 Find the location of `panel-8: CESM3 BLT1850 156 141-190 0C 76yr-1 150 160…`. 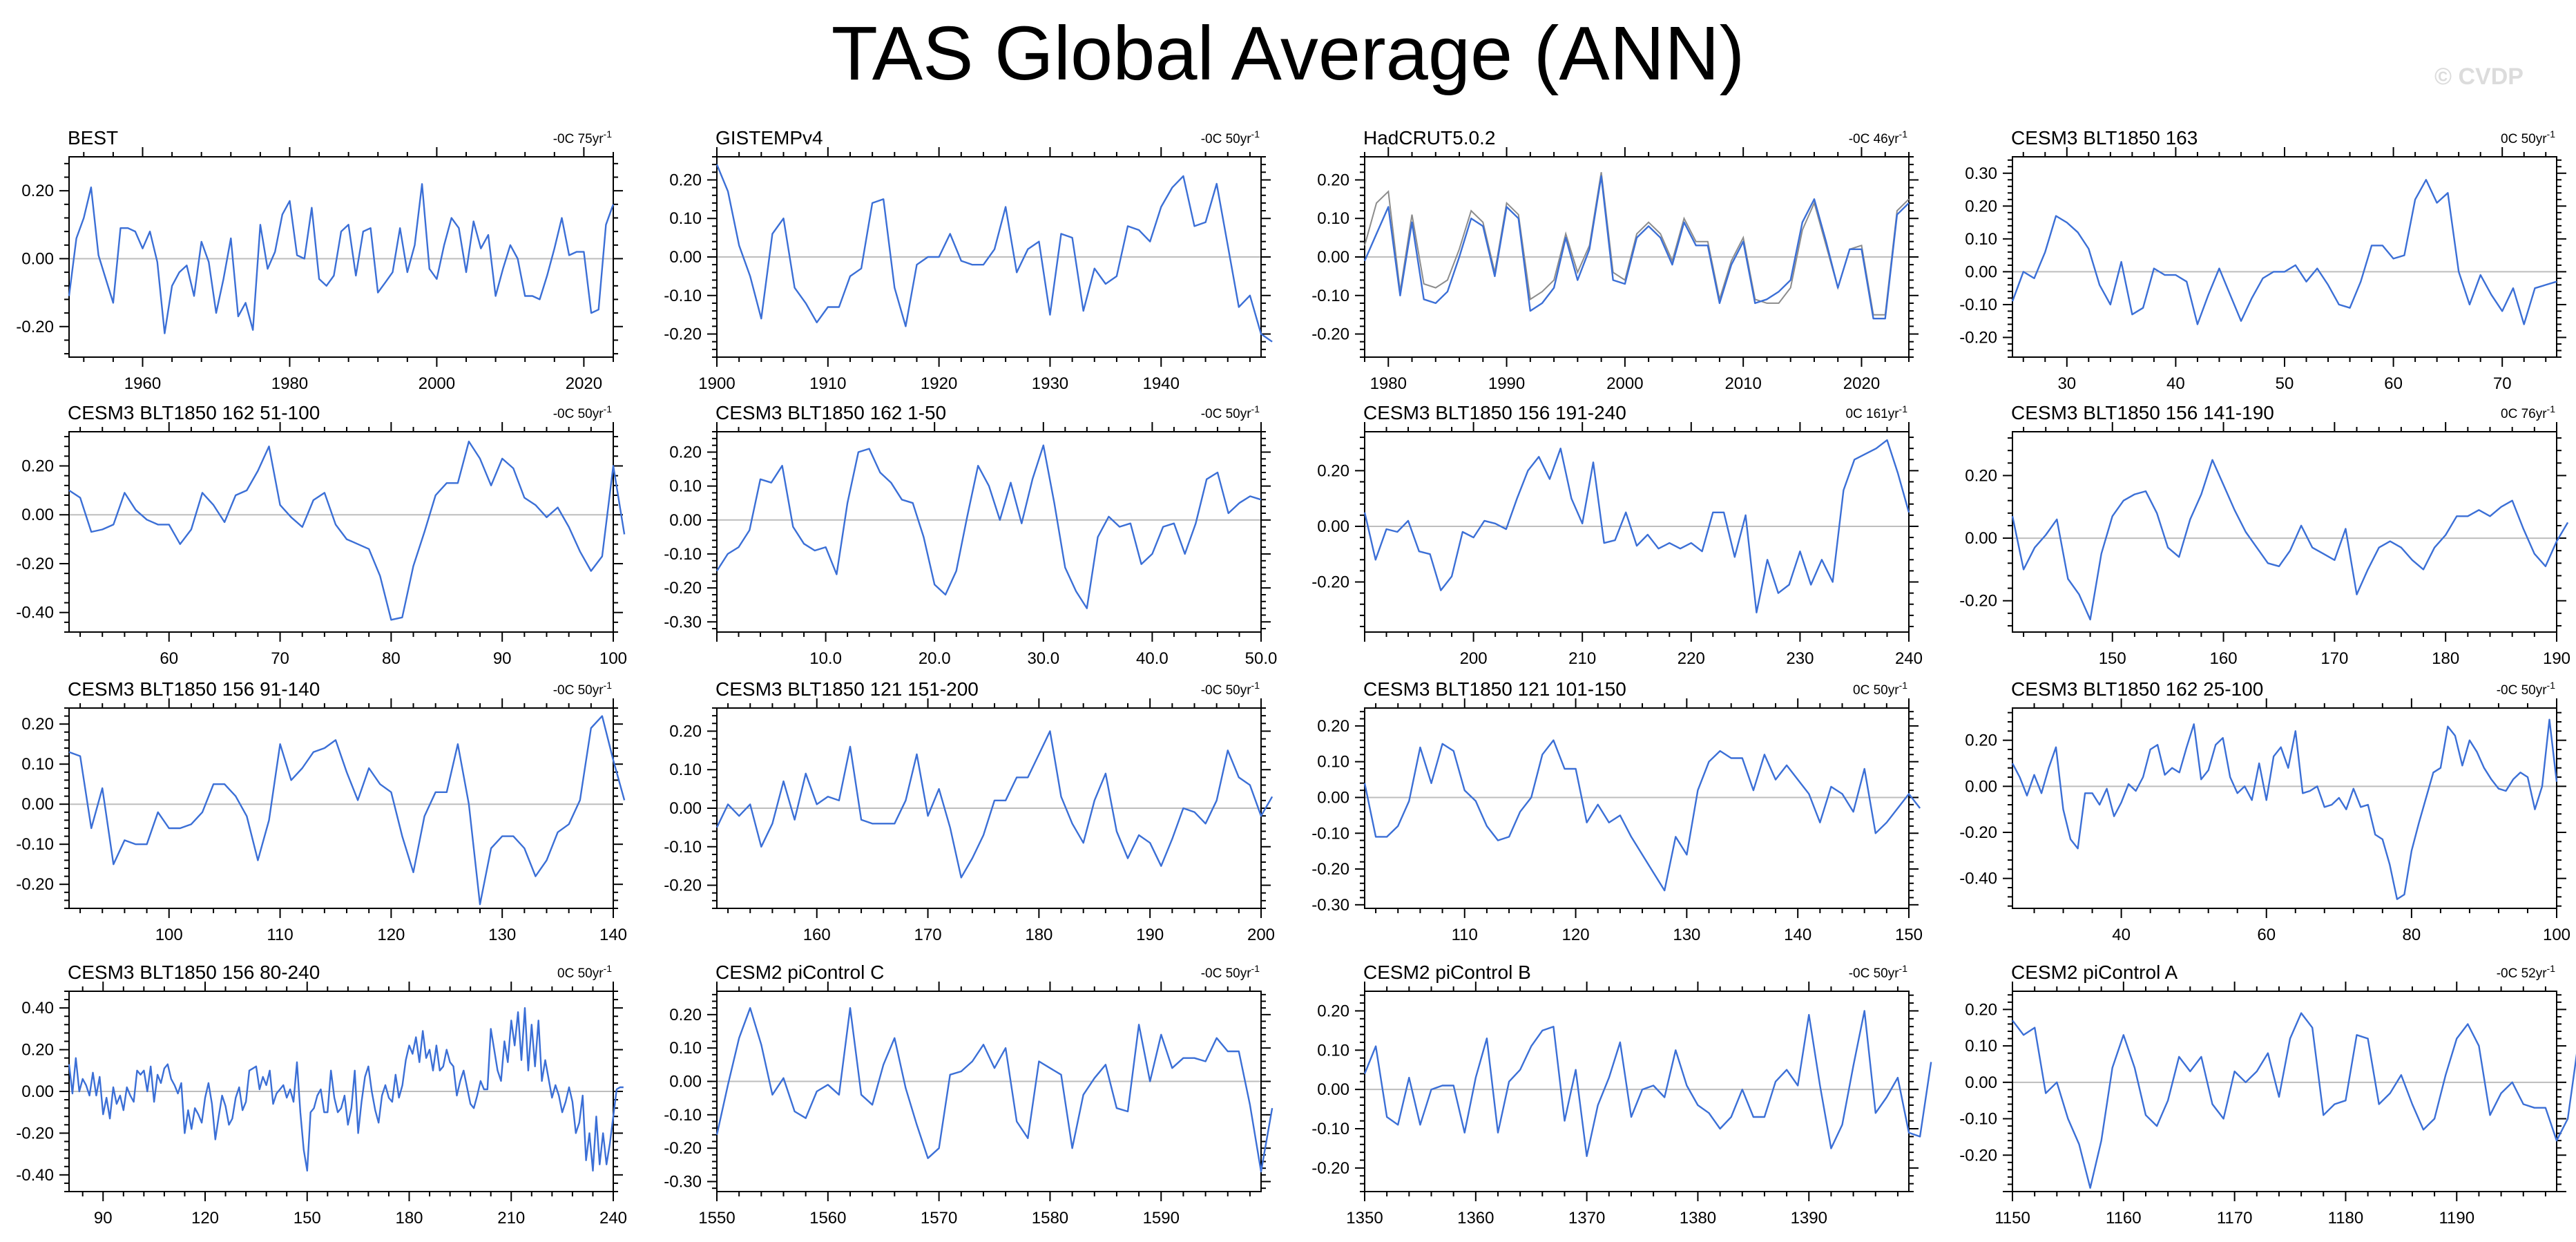

panel-8: CESM3 BLT1850 156 141-190 0C 76yr-1 150 160… is located at coordinates (2264, 535).